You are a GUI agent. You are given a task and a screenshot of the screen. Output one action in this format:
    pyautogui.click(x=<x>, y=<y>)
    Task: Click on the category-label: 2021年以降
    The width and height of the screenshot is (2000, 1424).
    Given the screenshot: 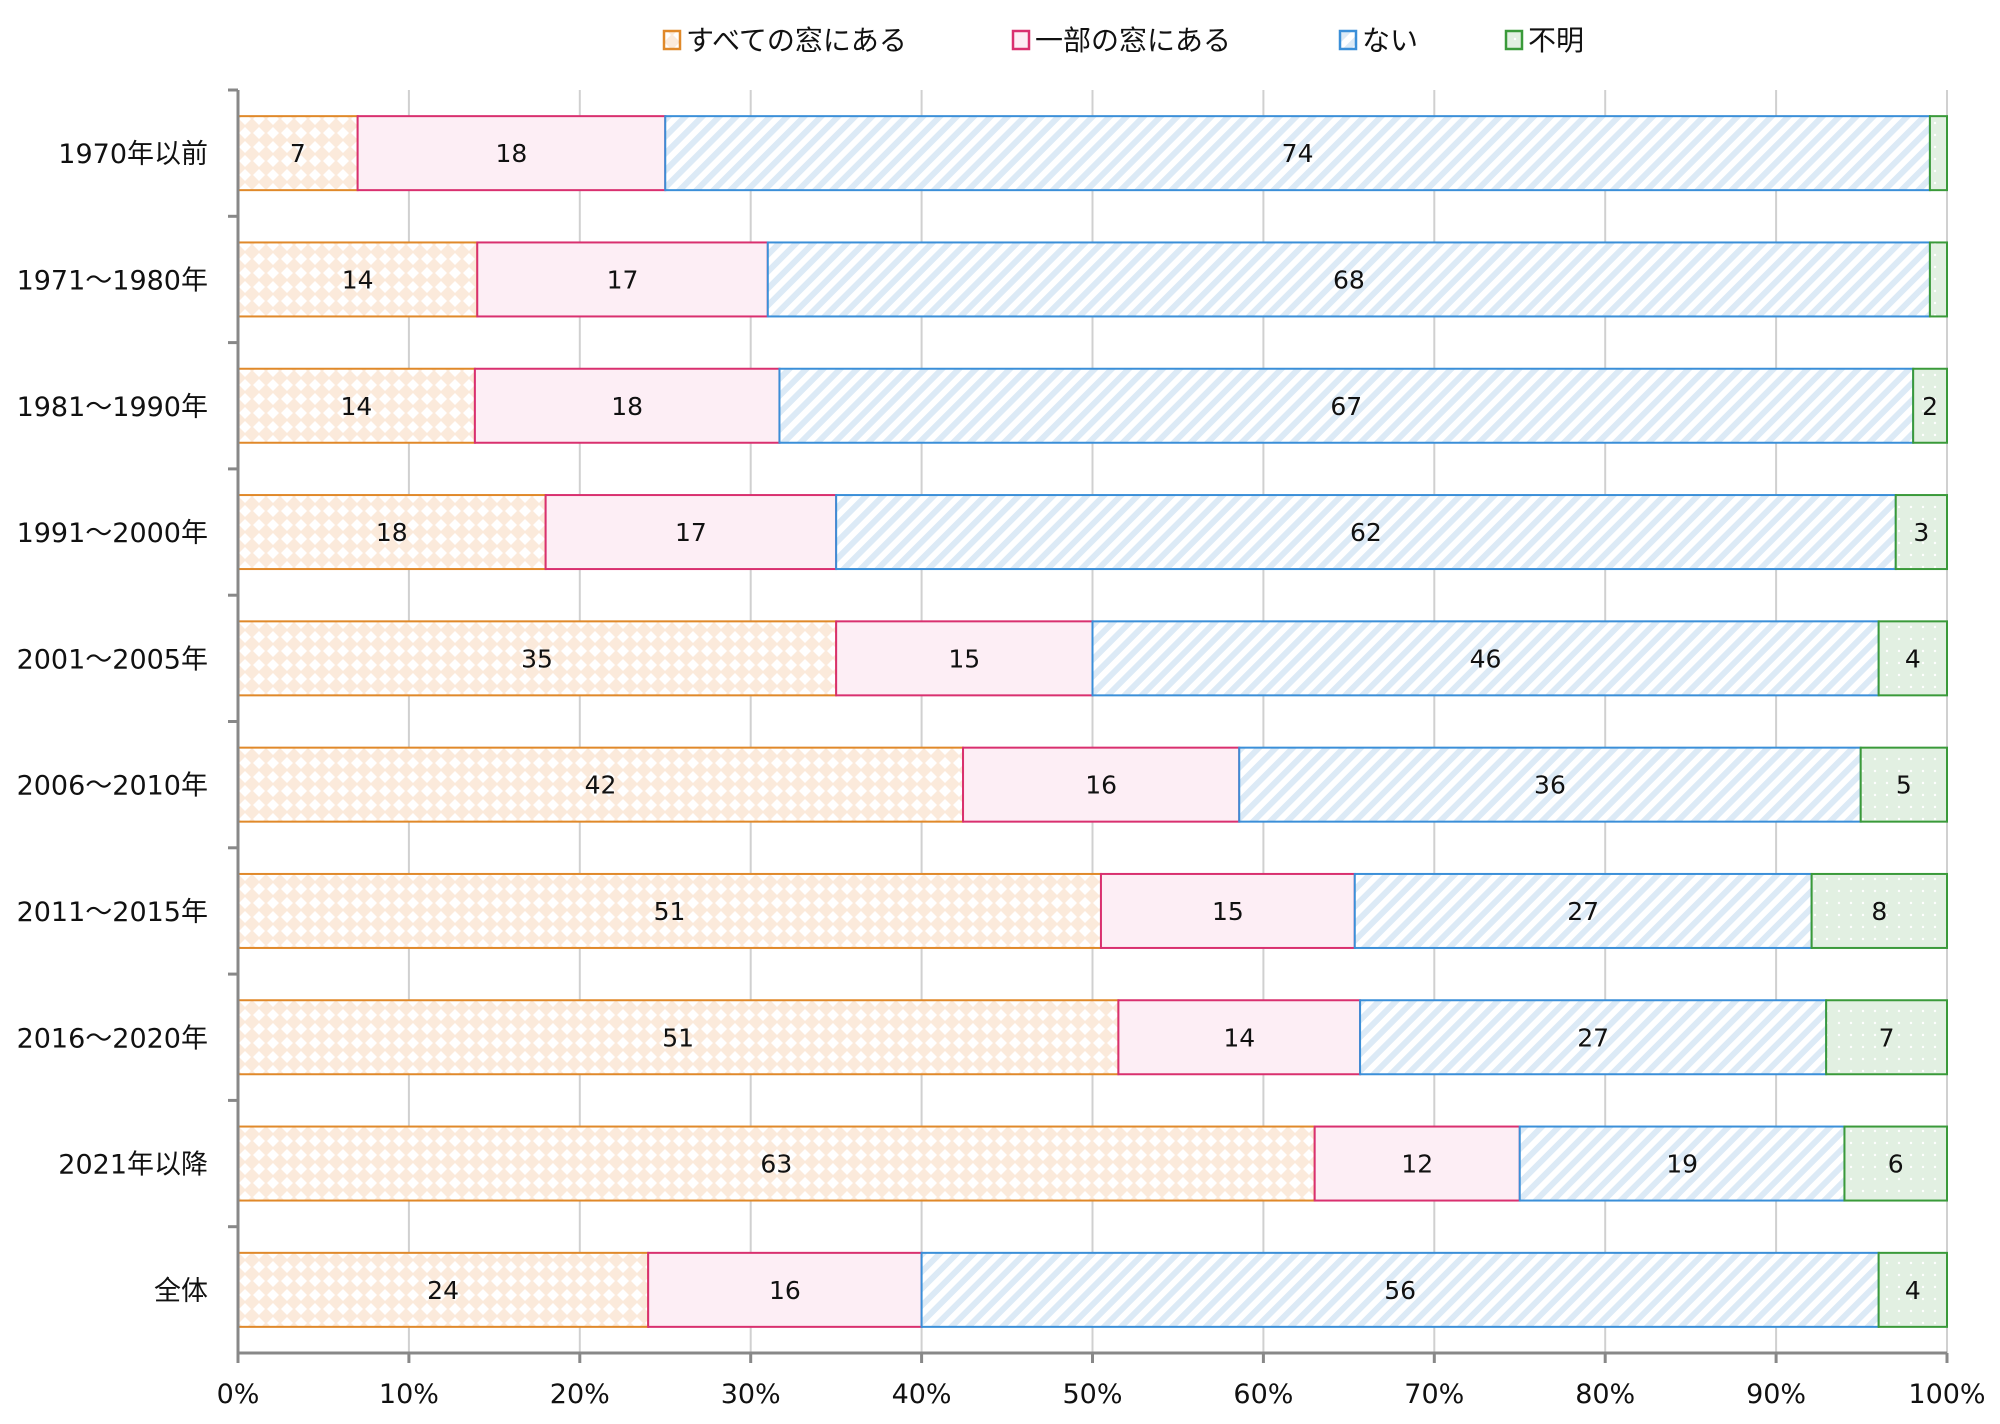 What is the action you would take?
    pyautogui.click(x=133, y=1165)
    